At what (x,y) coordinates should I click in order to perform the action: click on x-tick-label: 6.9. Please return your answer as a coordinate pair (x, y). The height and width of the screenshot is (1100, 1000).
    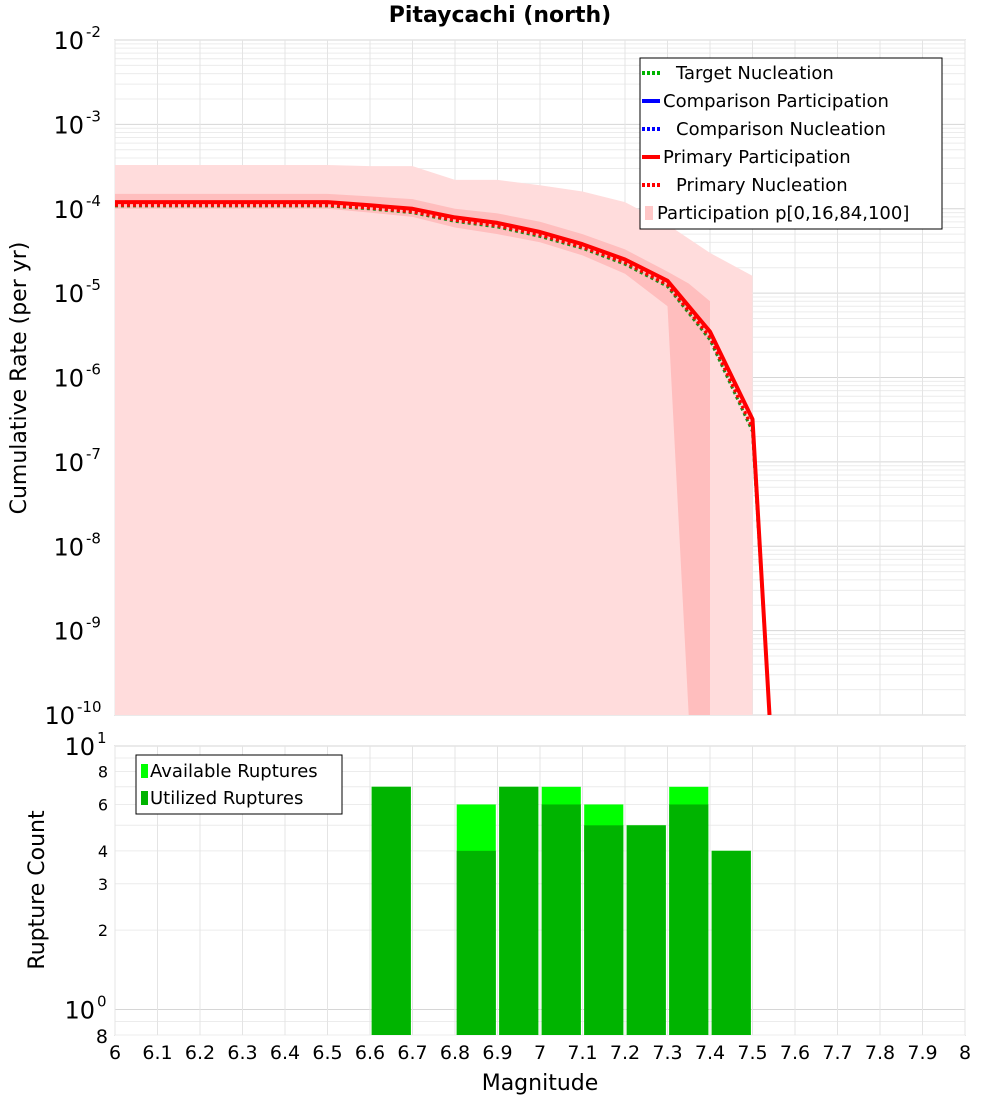
    Looking at the image, I should click on (497, 1053).